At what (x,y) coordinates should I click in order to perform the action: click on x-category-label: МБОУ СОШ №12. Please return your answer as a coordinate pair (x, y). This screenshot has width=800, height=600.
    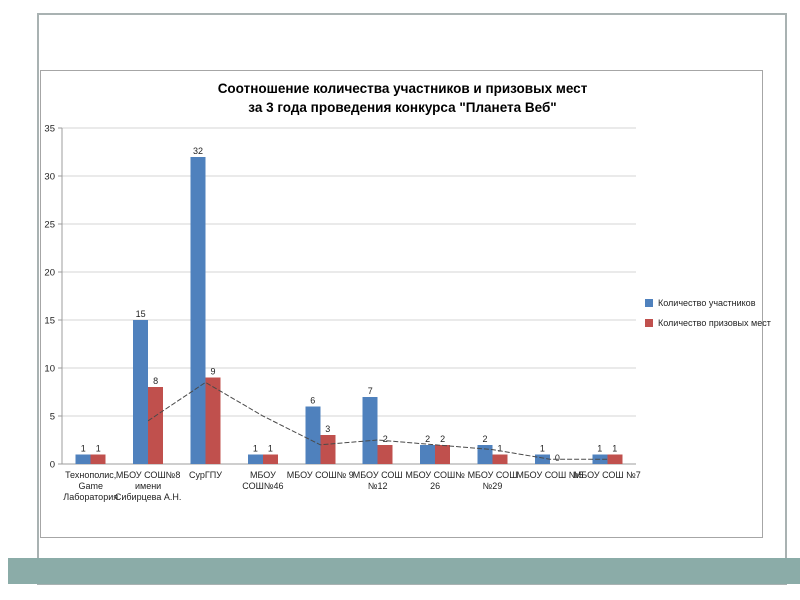
    Looking at the image, I should click on (378, 480).